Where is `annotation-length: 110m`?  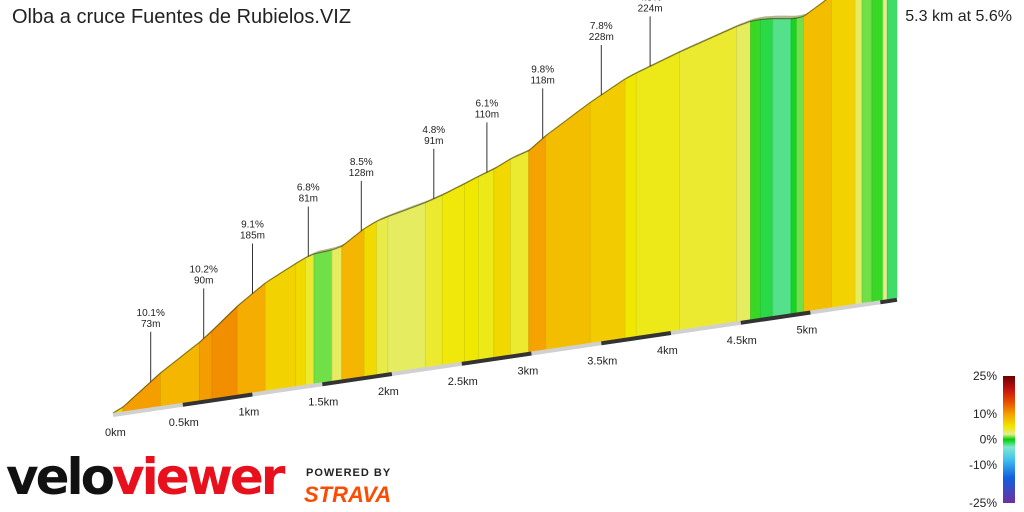 annotation-length: 110m is located at coordinates (487, 114).